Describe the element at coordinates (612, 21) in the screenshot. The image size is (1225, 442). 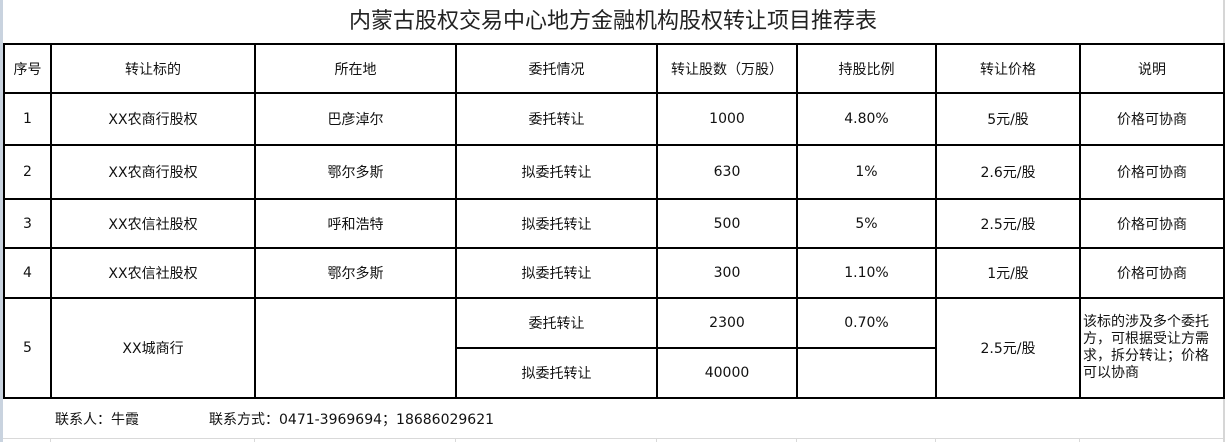
I see `page-title: 内蒙古股权交易中心地方金融机构股权转让项目推荐表` at that location.